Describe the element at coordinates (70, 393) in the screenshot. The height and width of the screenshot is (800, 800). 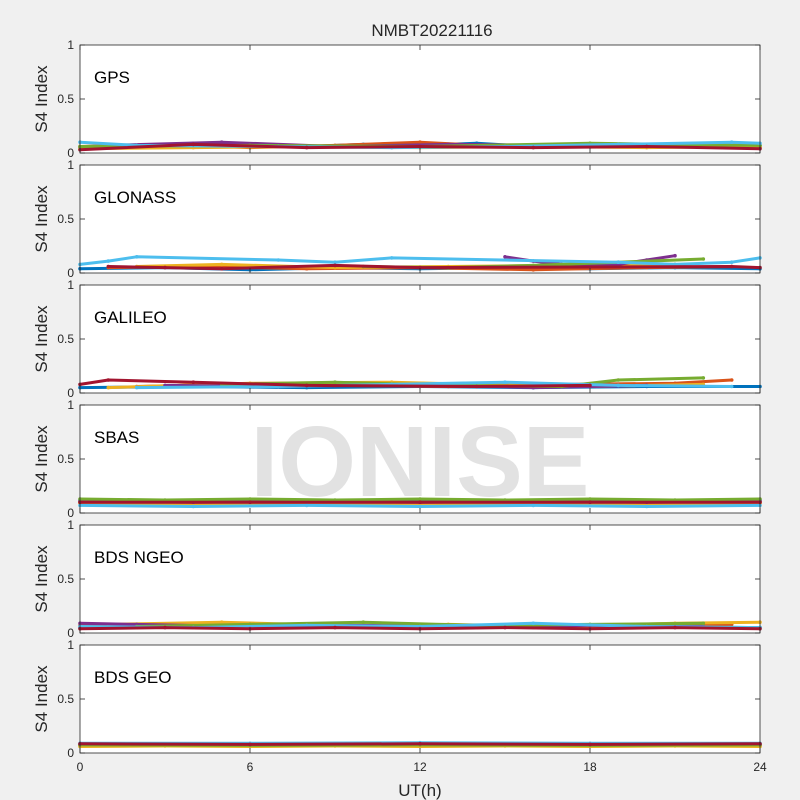
I see `y-tick-label-galileo-0: 0` at that location.